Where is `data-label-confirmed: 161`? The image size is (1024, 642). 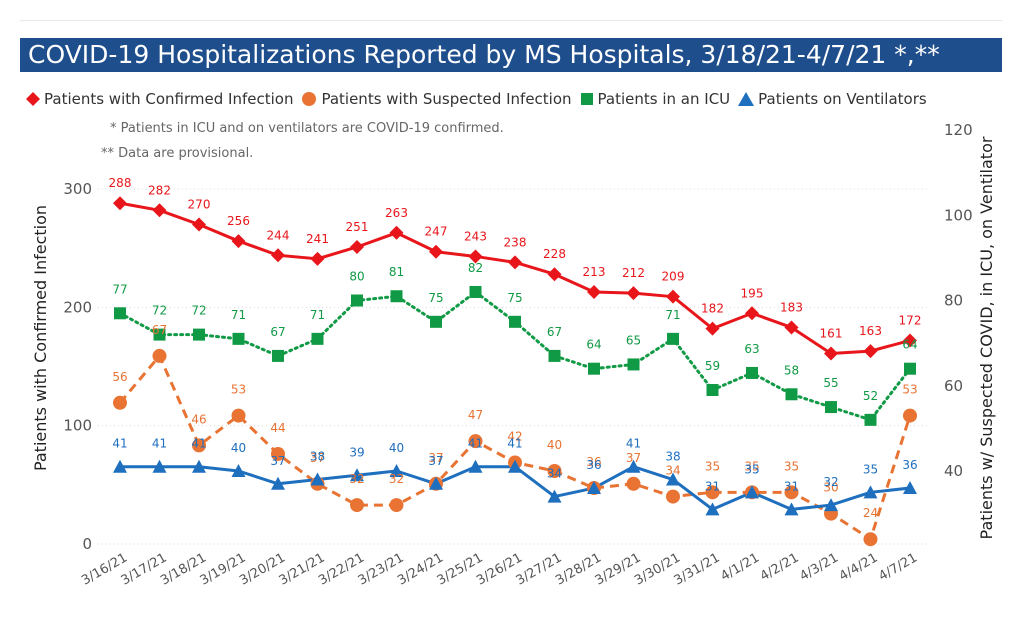 data-label-confirmed: 161 is located at coordinates (831, 333).